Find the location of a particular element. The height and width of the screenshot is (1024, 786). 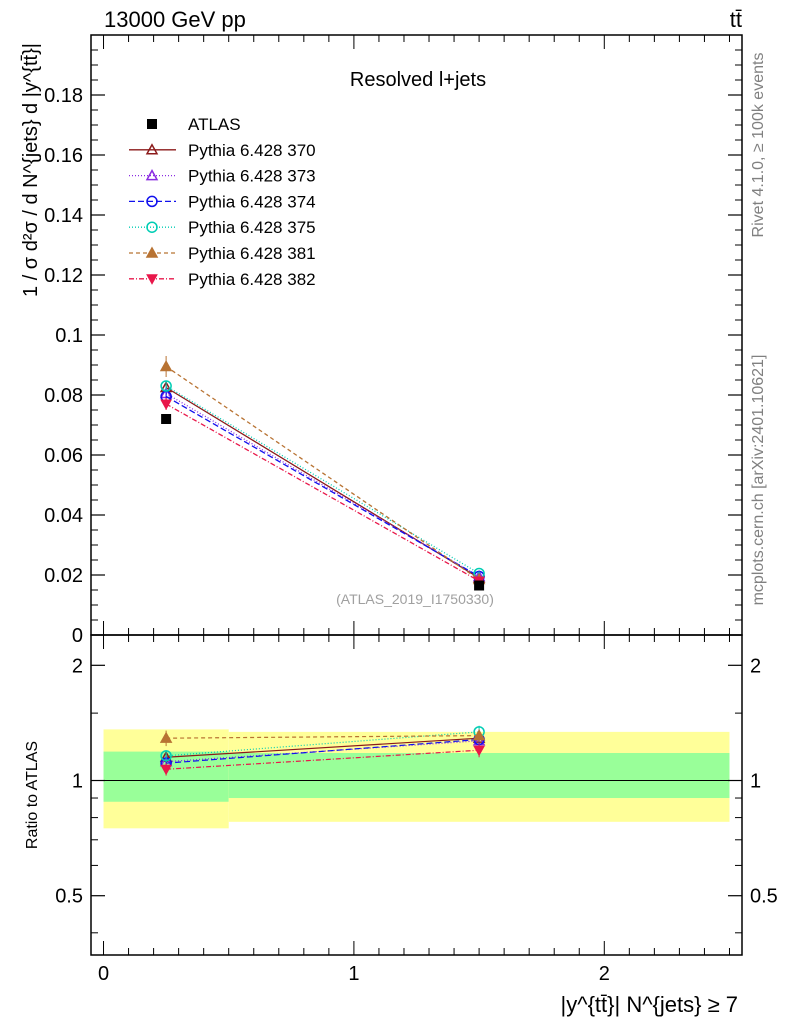

legend-item: Pythia 6.428 382 is located at coordinates (222, 279).